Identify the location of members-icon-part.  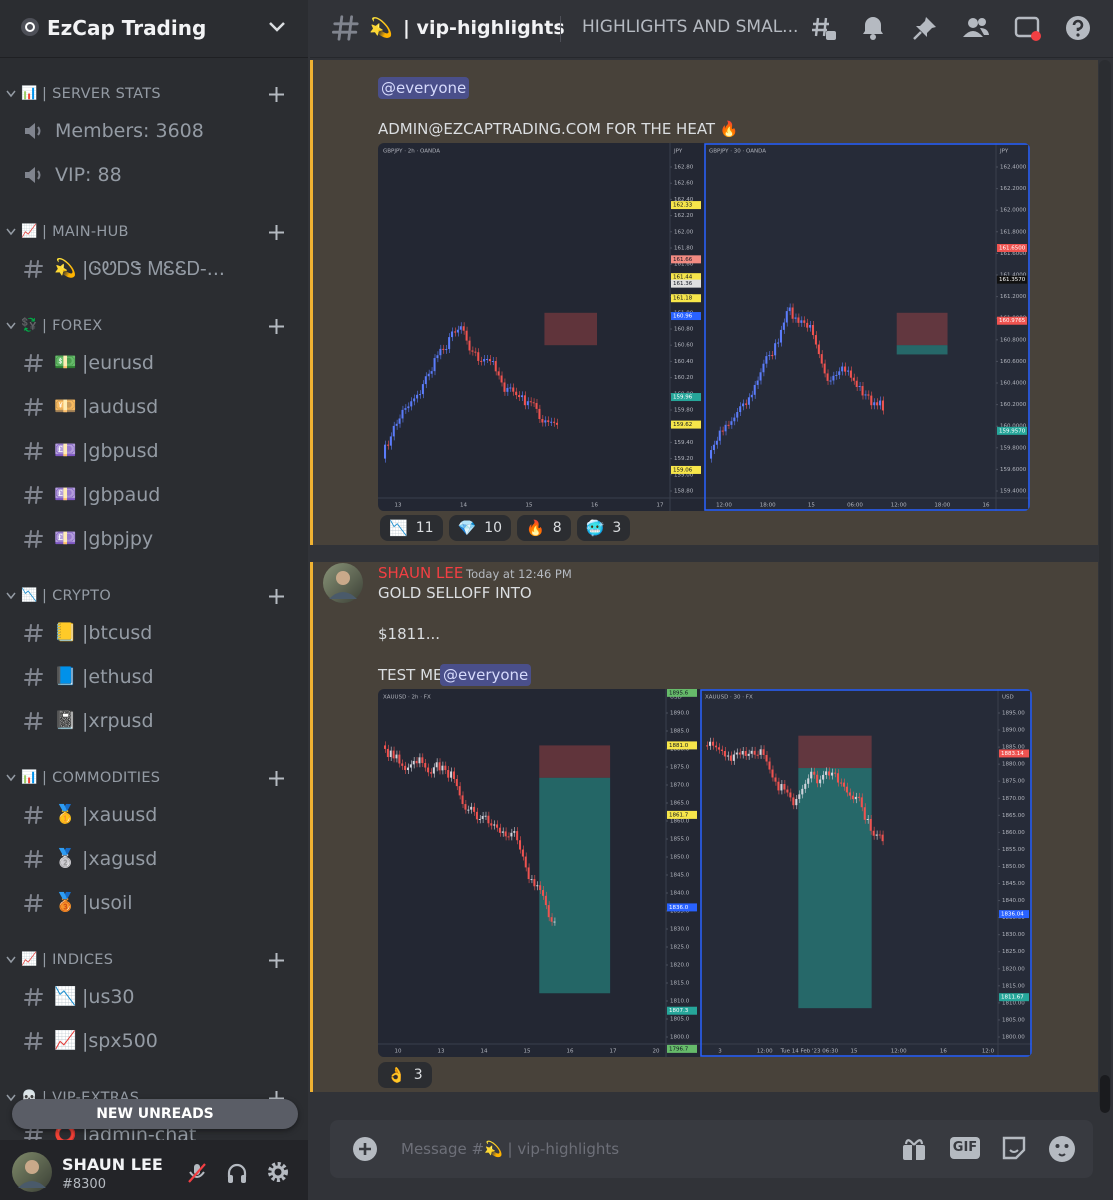
(973, 23).